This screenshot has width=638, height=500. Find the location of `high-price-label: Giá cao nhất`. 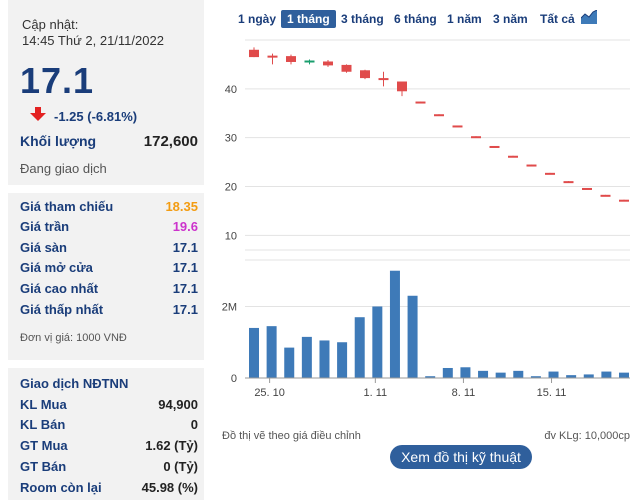

high-price-label: Giá cao nhất is located at coordinates (59, 288).